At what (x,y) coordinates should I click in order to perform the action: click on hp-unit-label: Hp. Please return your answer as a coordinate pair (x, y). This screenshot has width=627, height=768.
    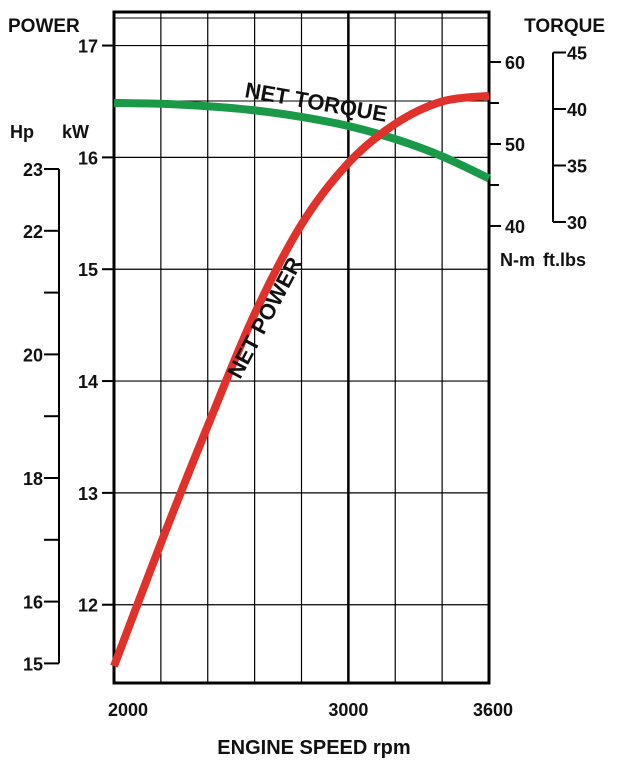
    Looking at the image, I should click on (22, 132).